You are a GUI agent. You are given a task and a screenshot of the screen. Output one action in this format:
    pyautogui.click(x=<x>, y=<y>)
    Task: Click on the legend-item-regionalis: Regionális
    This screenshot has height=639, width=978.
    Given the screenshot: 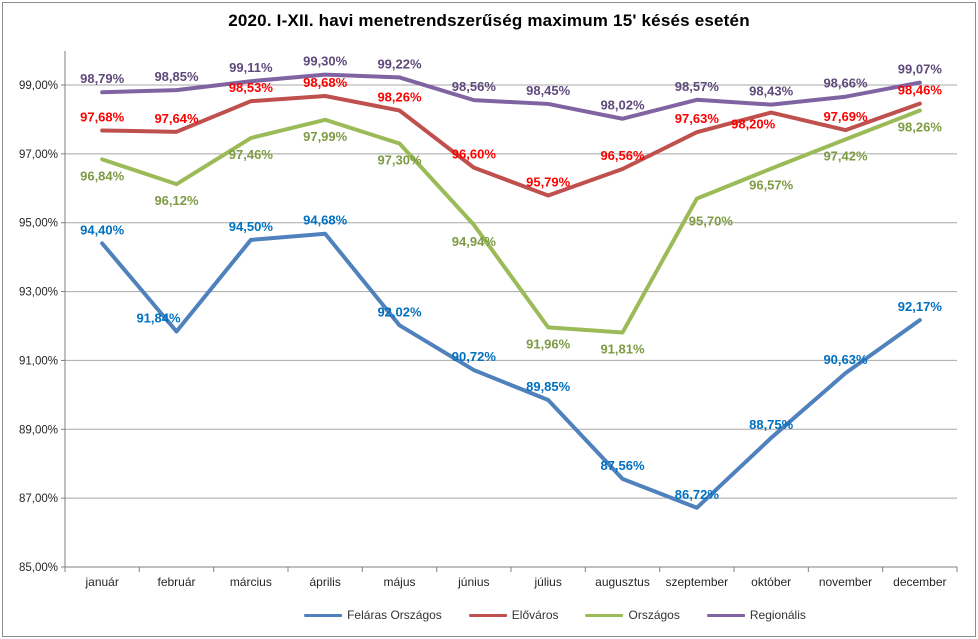 What is the action you would take?
    pyautogui.click(x=756, y=615)
    